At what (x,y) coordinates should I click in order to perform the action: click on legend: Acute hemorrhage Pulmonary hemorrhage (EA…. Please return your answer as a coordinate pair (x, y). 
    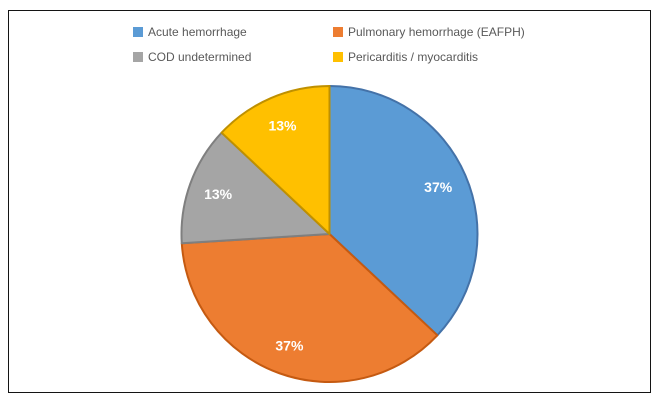
    Looking at the image, I should click on (329, 44).